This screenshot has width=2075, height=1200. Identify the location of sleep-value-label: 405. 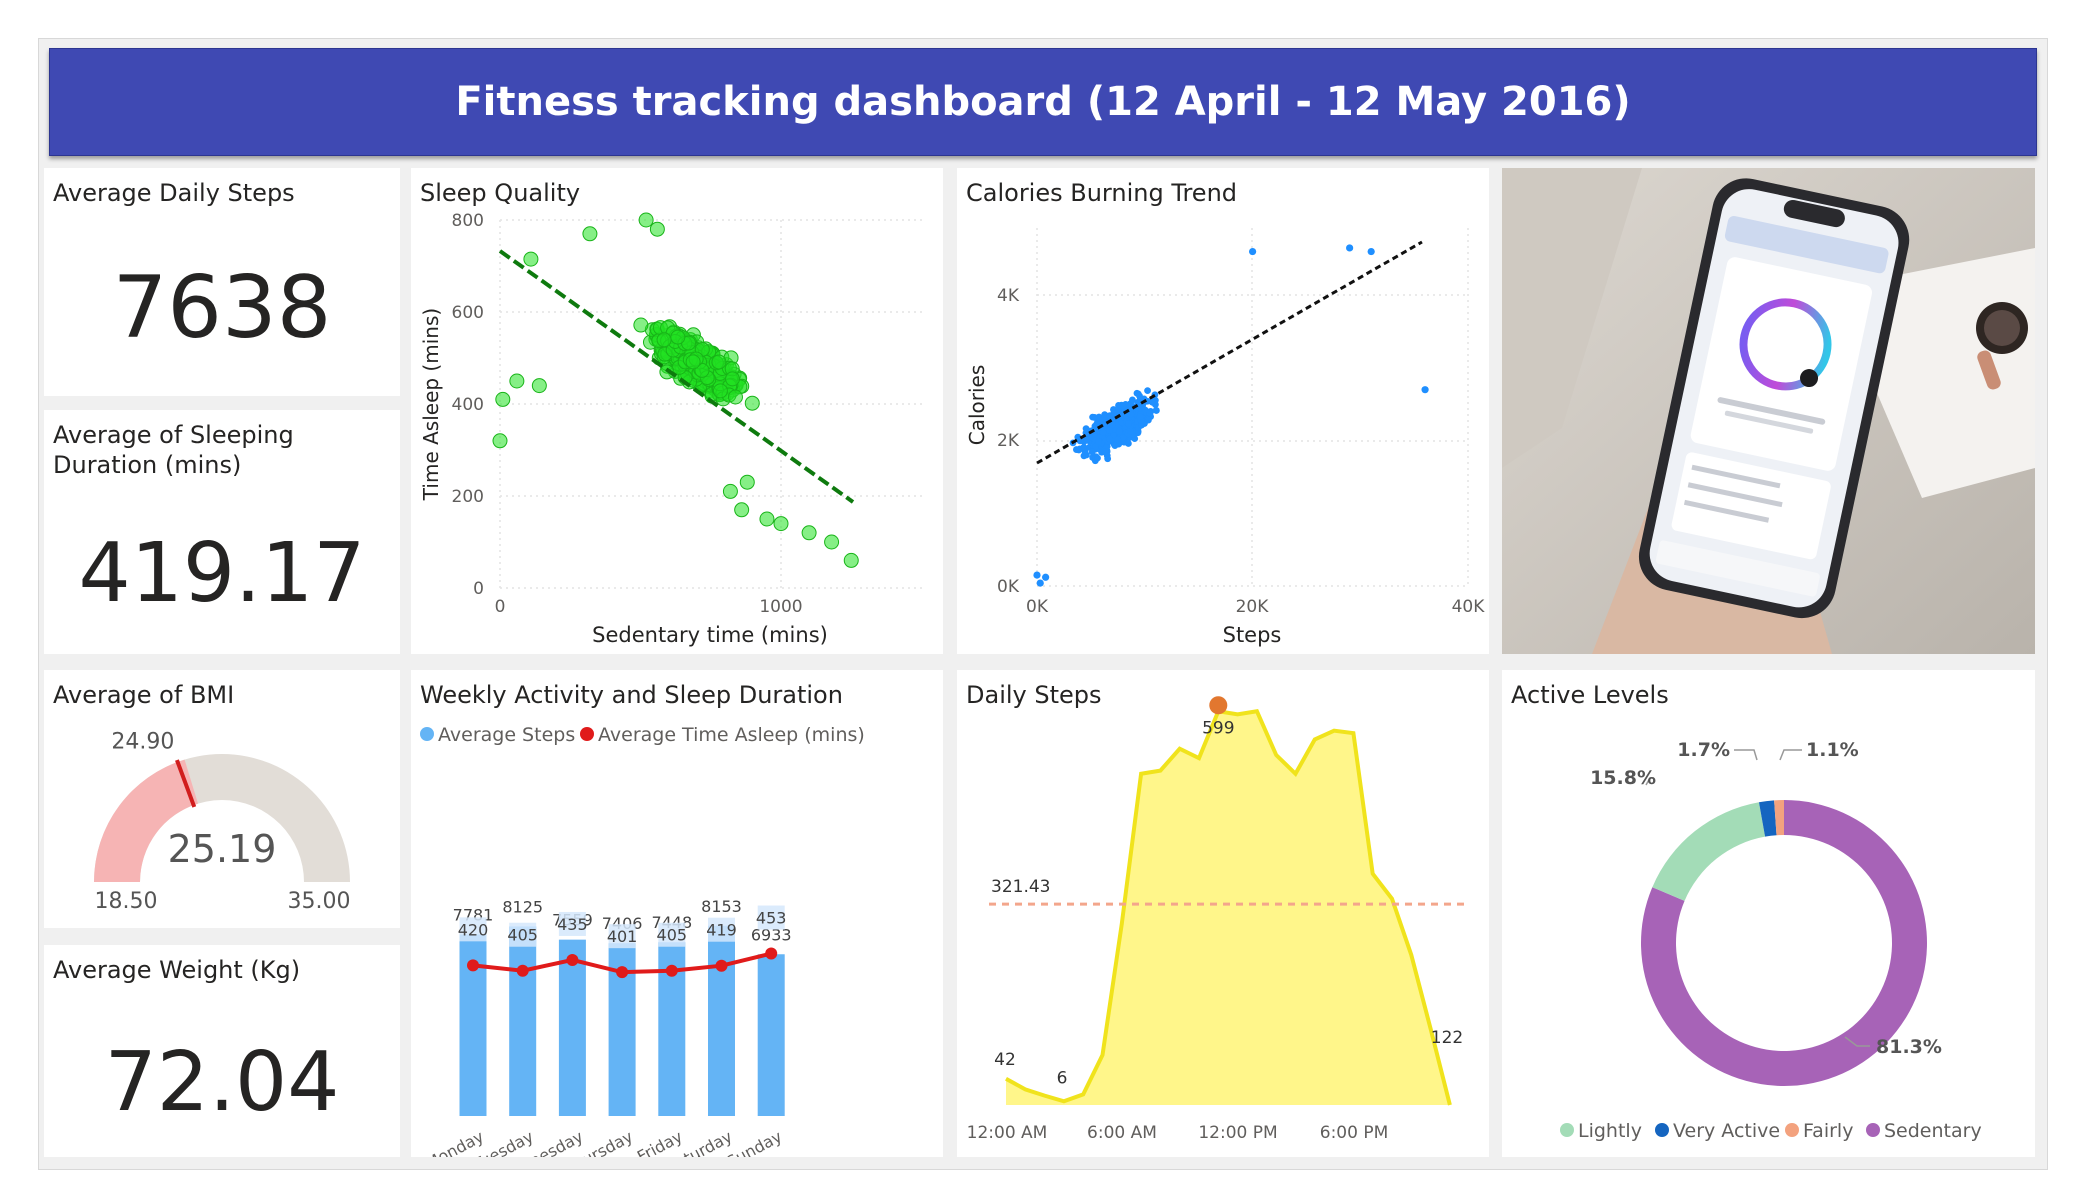
(672, 935).